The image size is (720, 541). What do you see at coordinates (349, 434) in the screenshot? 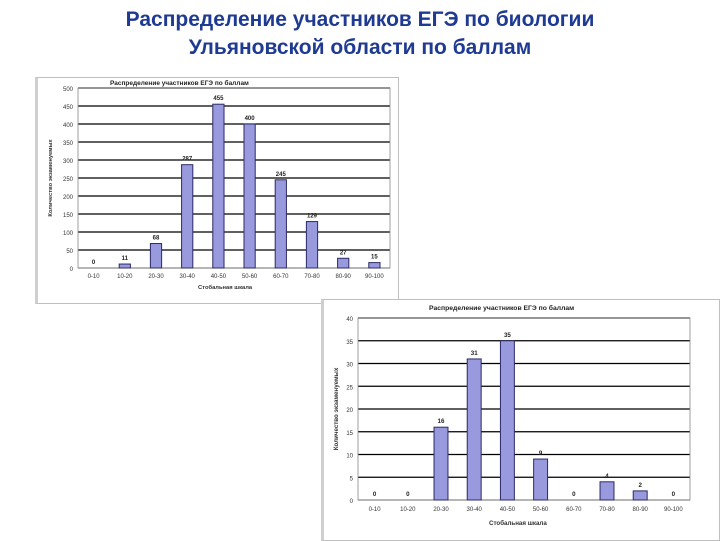
I see `y-tick-label: 15` at bounding box center [349, 434].